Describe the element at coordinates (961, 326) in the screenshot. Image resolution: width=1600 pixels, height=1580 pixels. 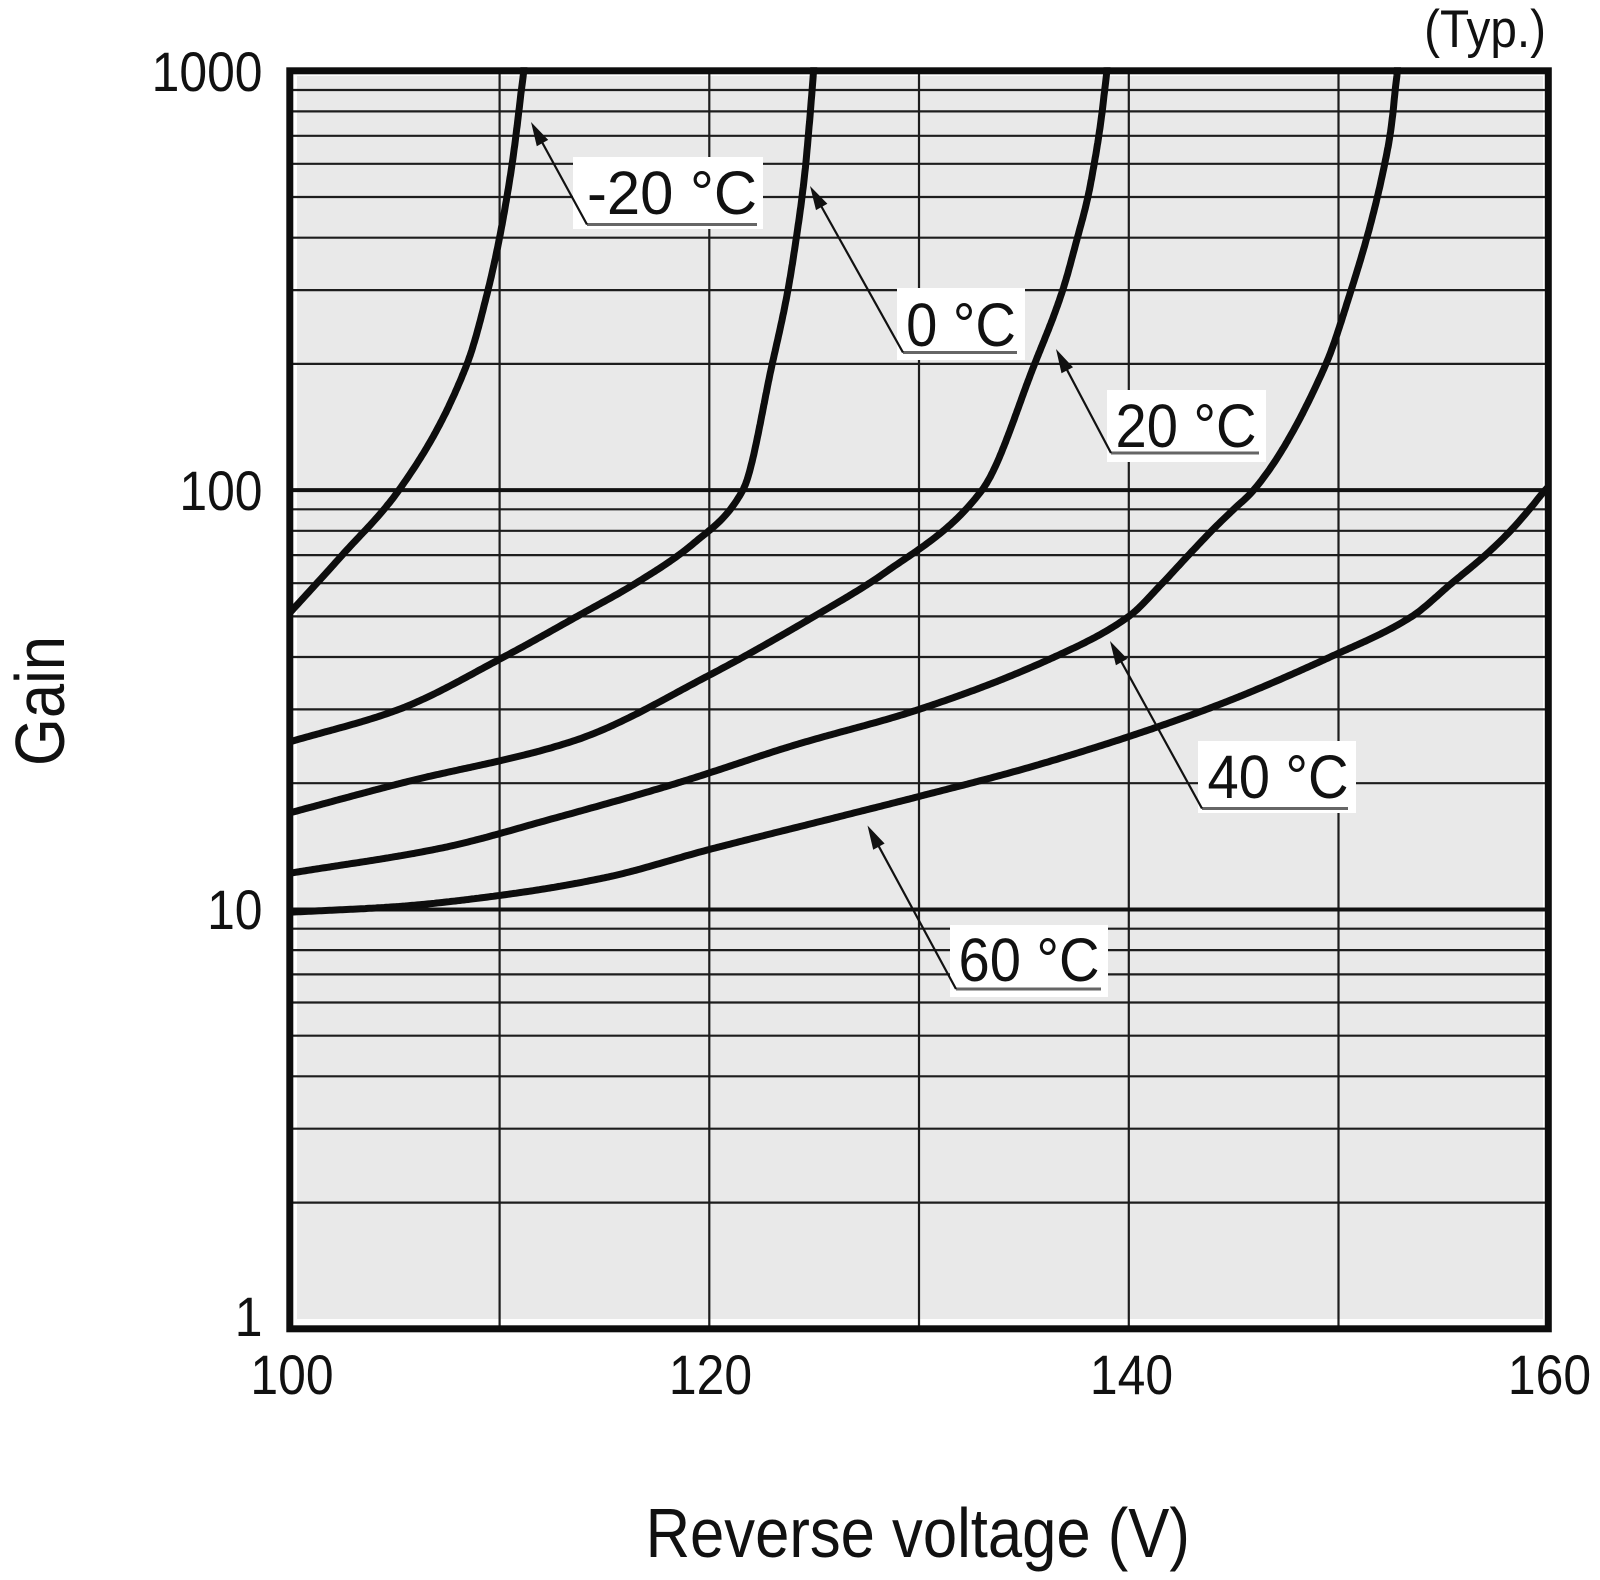
I see `svg-text: 0 °C` at that location.